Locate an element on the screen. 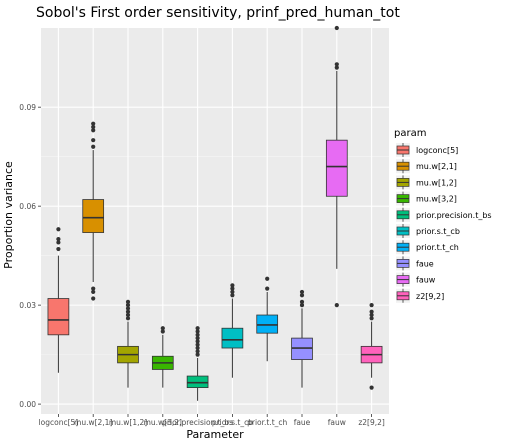 The width and height of the screenshot is (520, 448). y-tick-label: 0.00 is located at coordinates (27, 404).